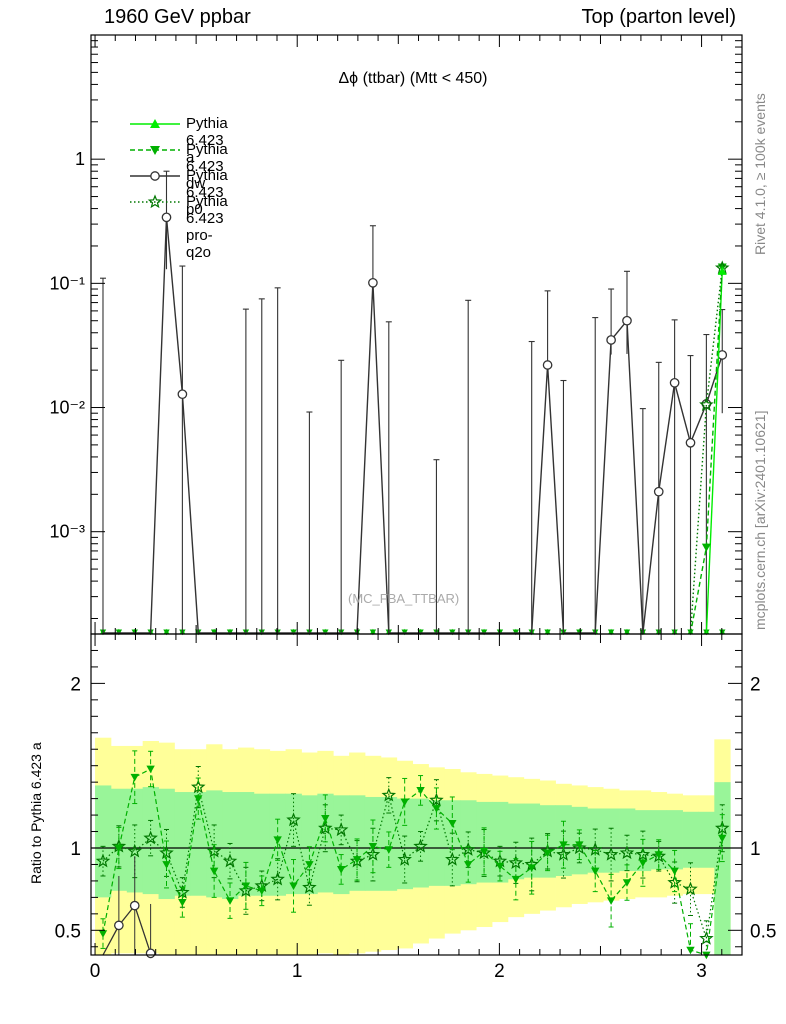 The height and width of the screenshot is (1024, 786). I want to click on legend-marker-q2o, so click(155, 201).